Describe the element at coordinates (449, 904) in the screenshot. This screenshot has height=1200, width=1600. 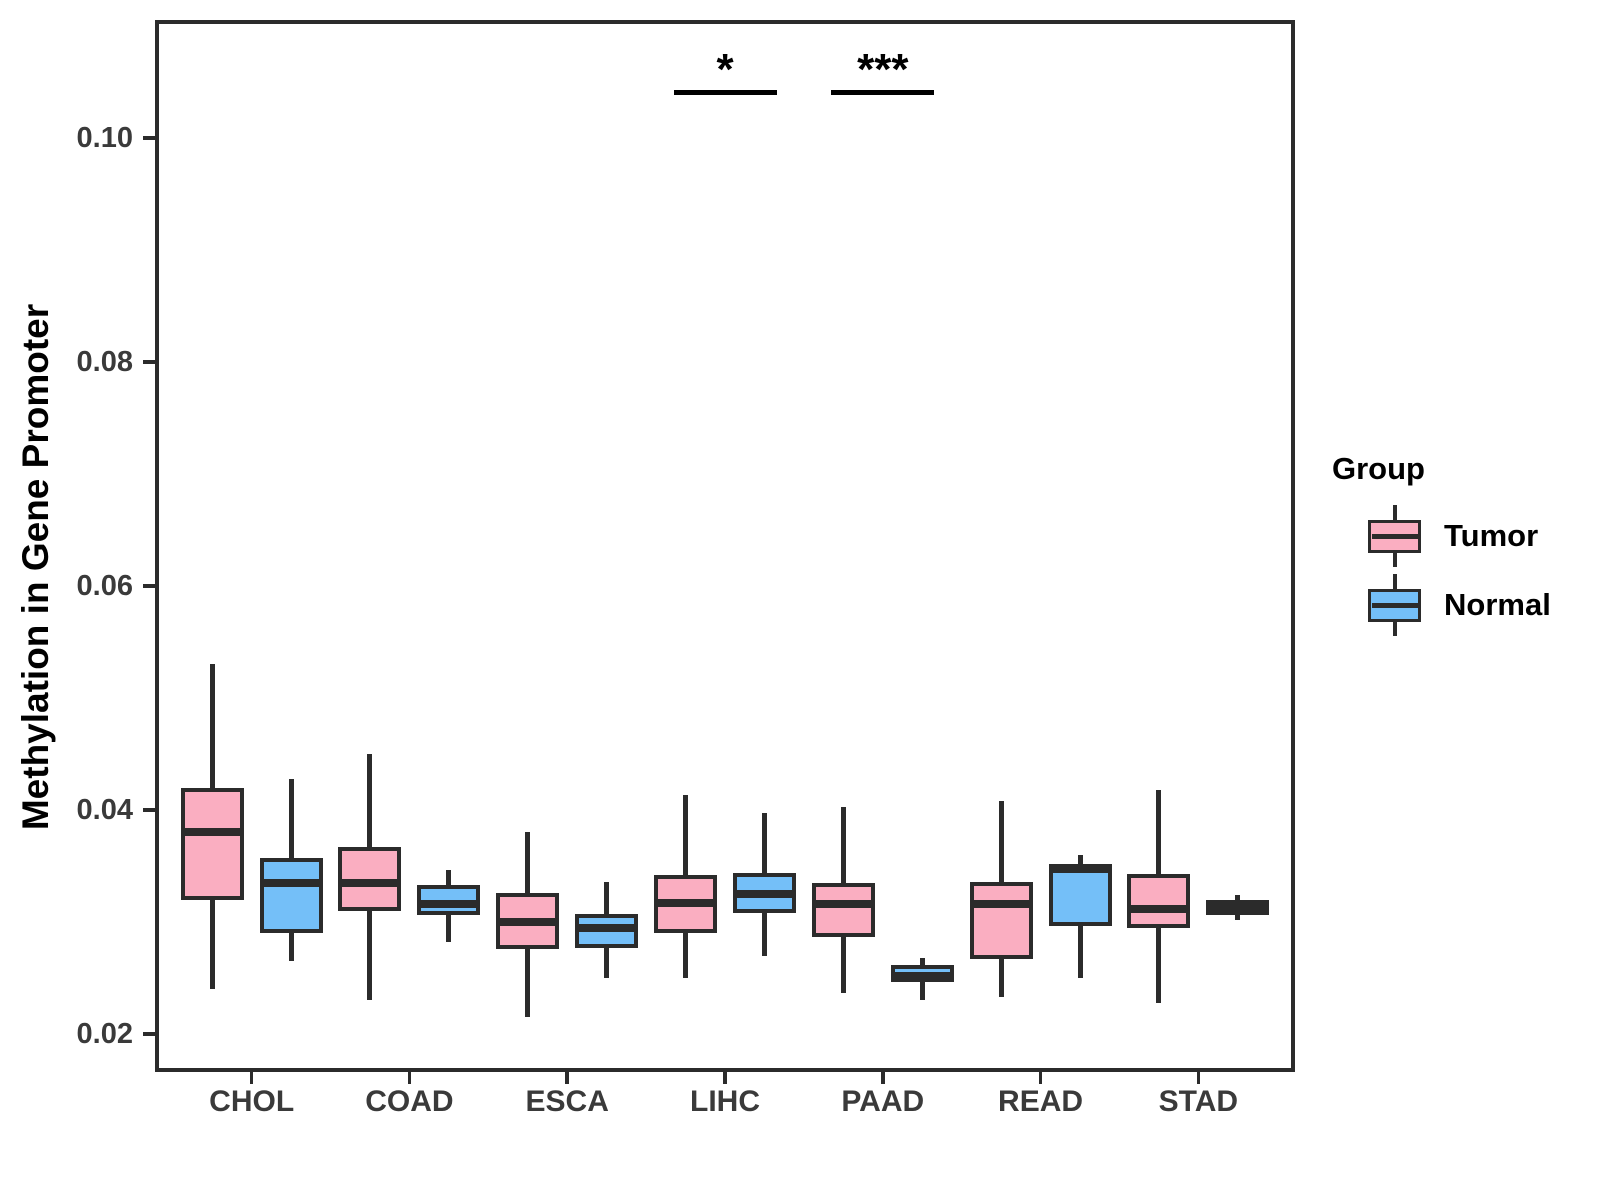
I see `median-coad-normal` at that location.